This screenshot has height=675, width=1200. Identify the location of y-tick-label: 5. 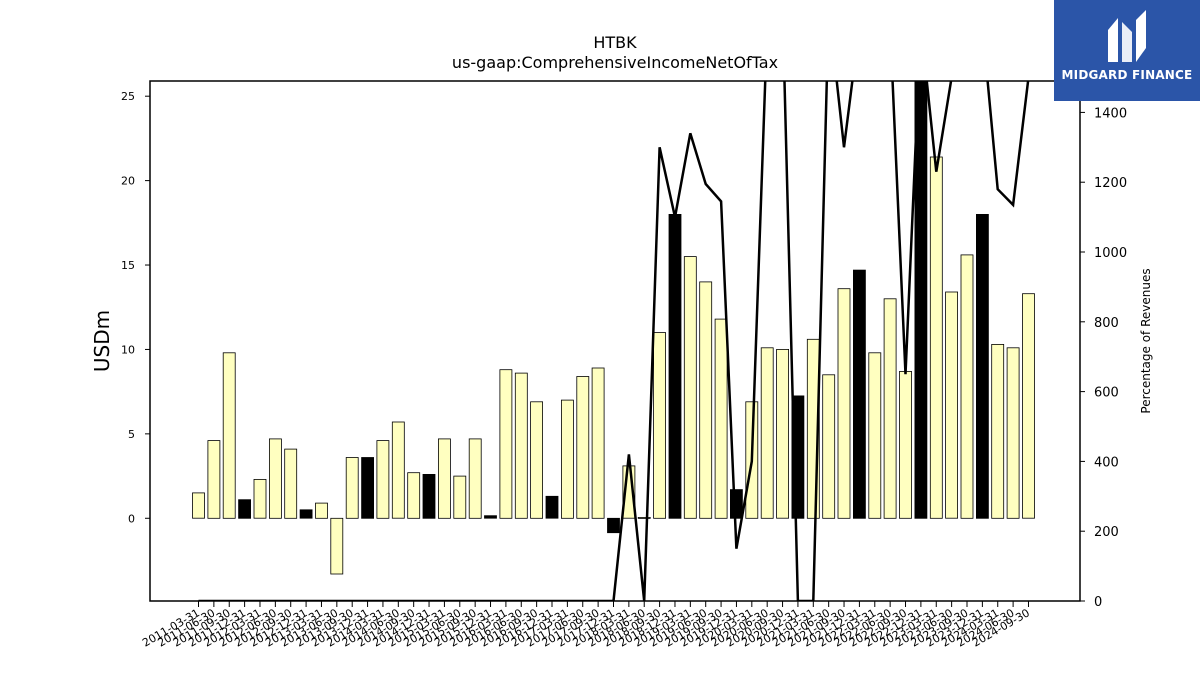
(131, 434).